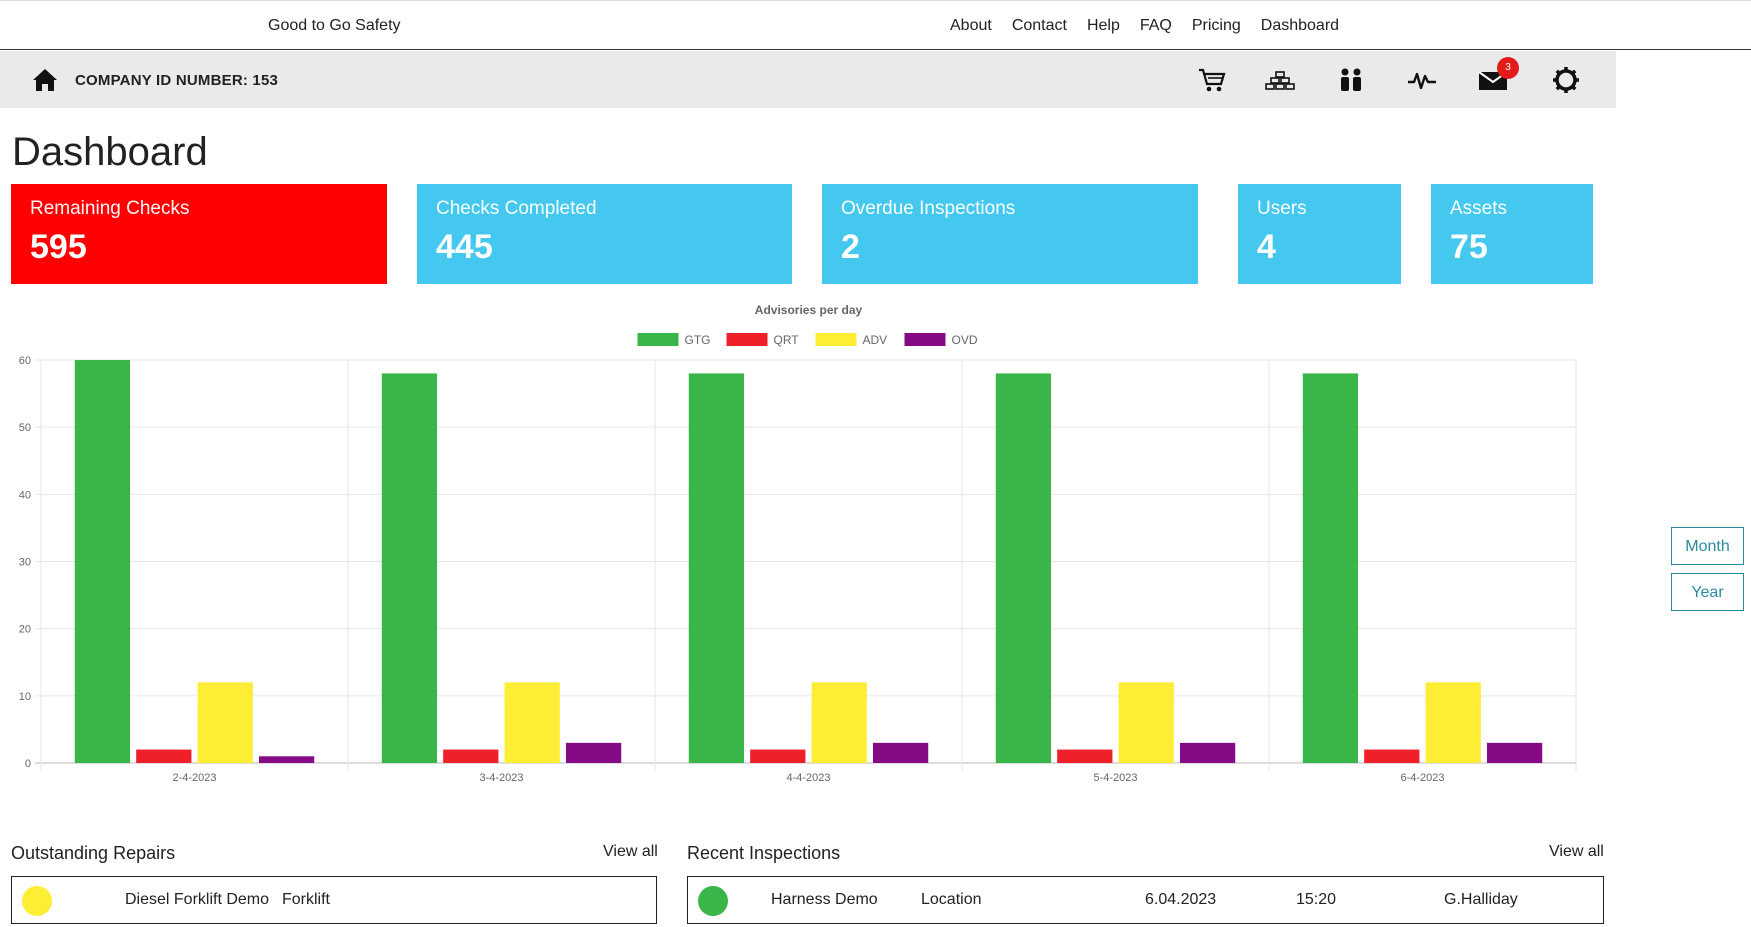 The height and width of the screenshot is (927, 1751). What do you see at coordinates (1479, 208) in the screenshot?
I see `card-label: Assets` at bounding box center [1479, 208].